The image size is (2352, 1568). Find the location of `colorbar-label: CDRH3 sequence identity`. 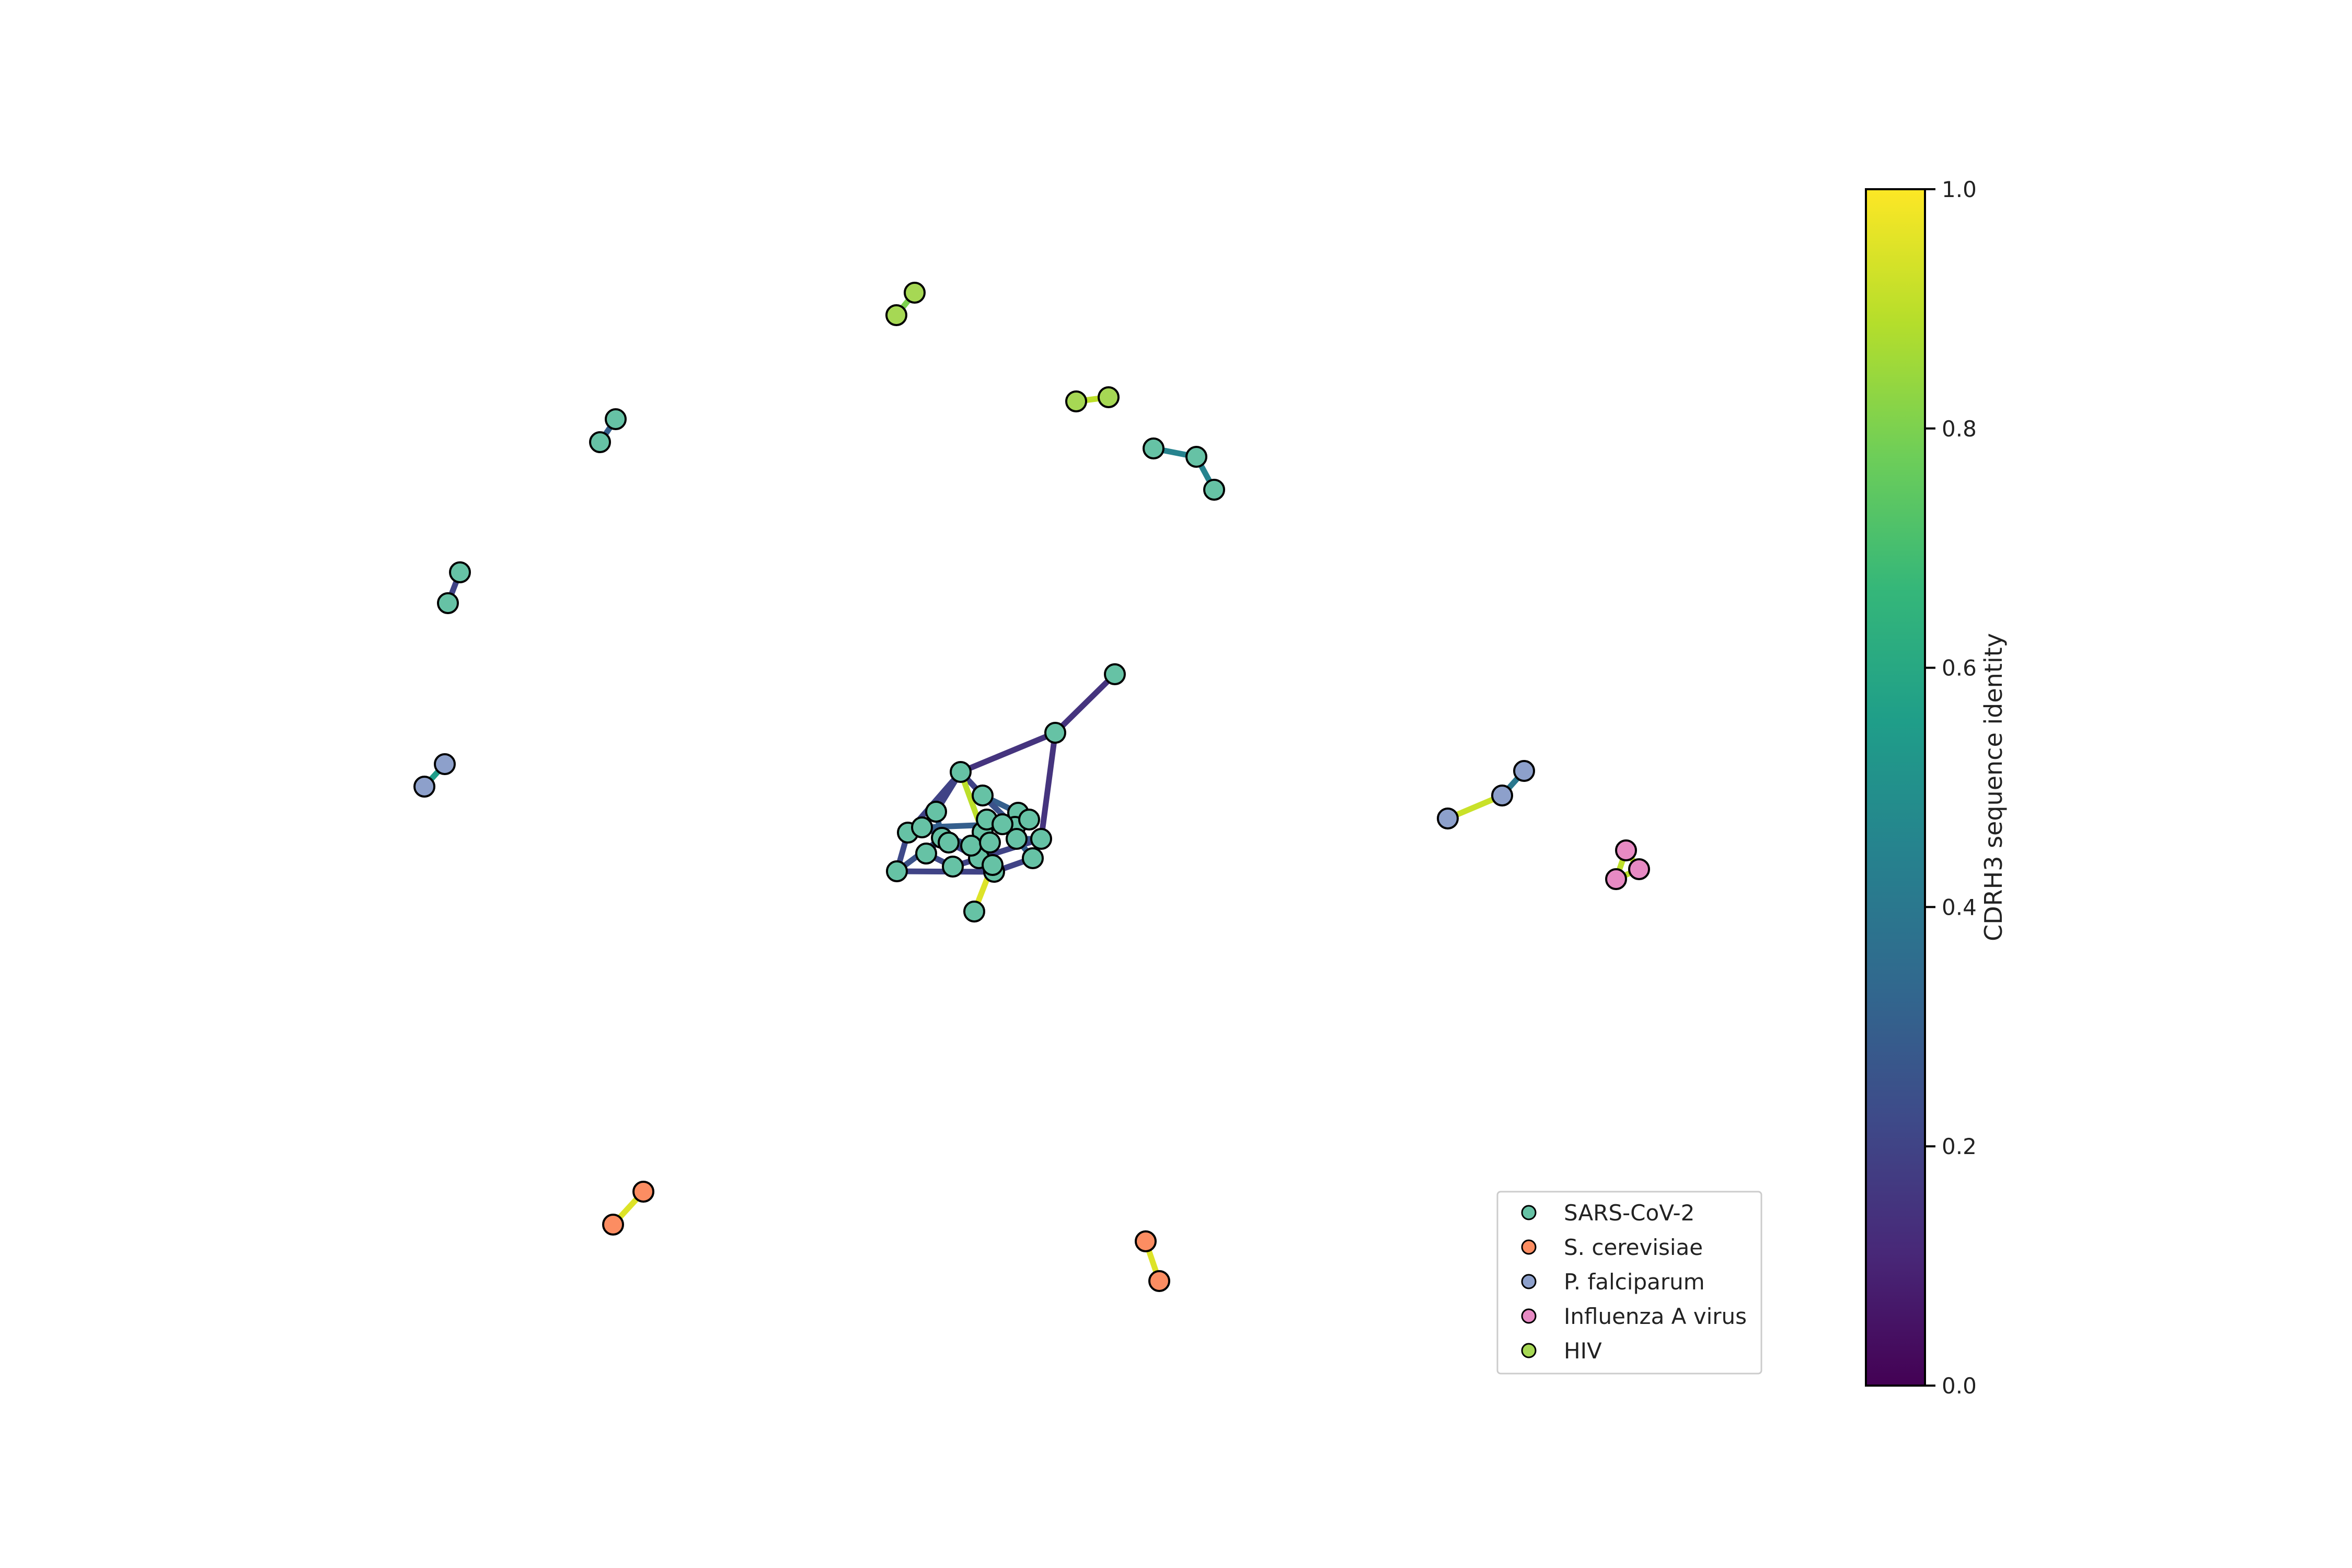

colorbar-label: CDRH3 sequence identity is located at coordinates (1993, 787).